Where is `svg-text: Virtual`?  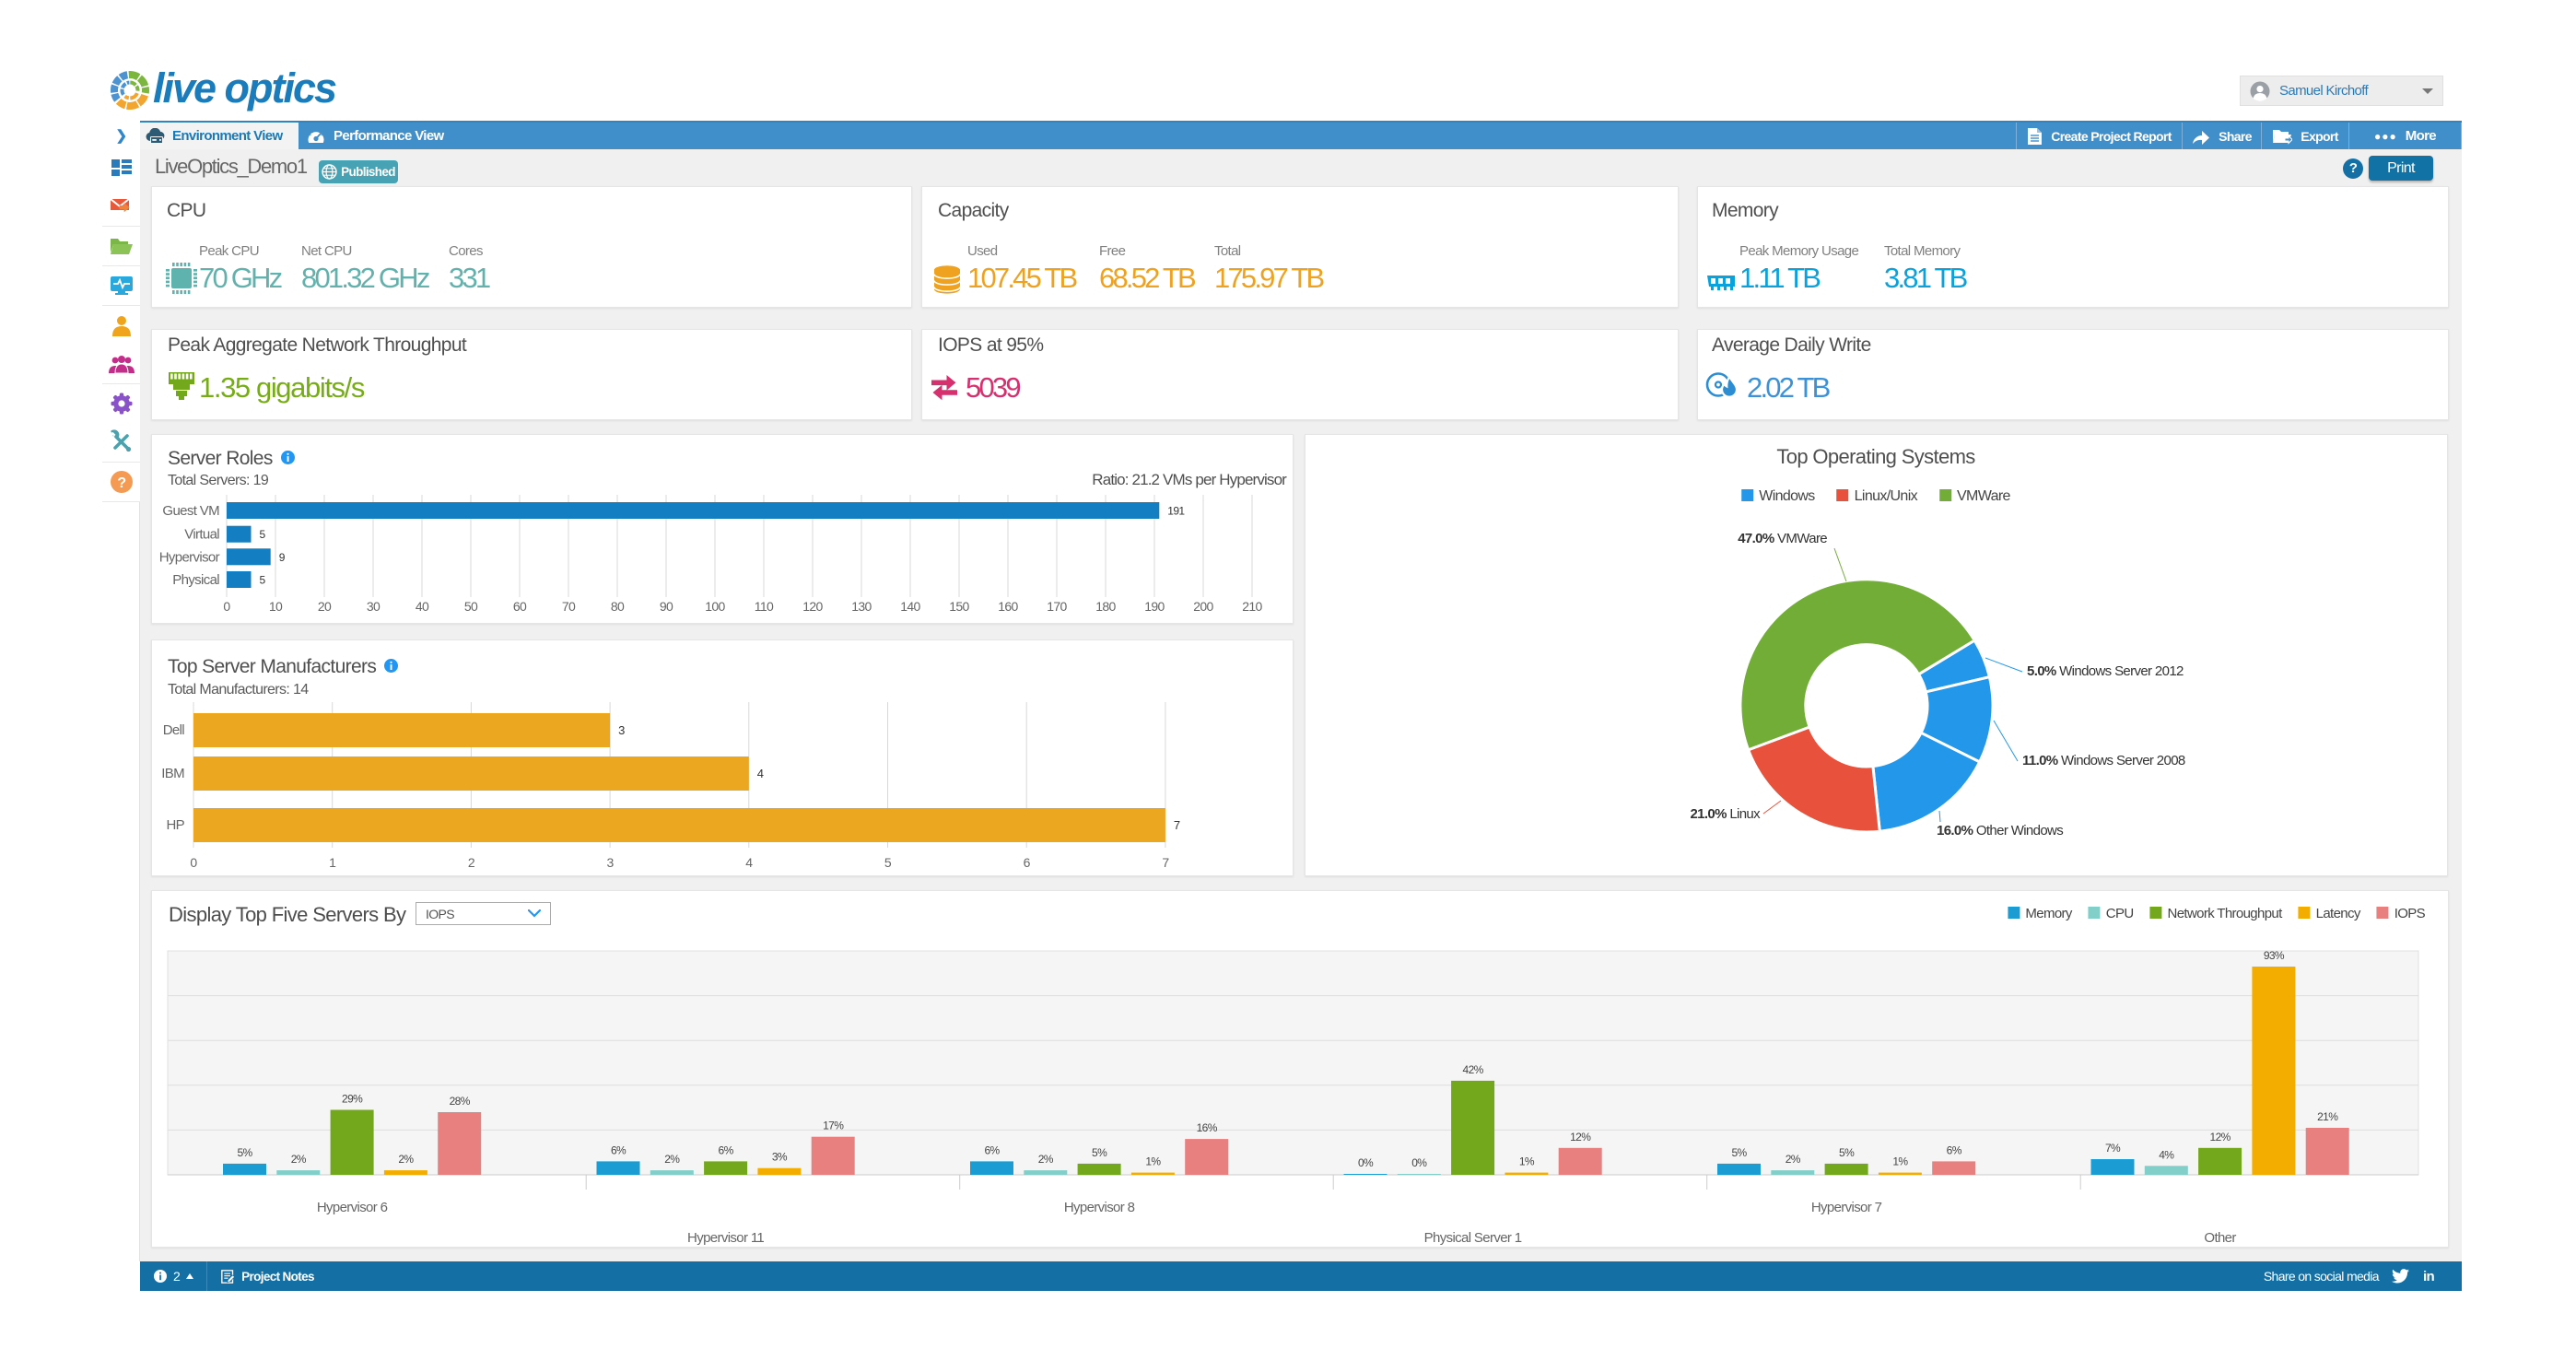 svg-text: Virtual is located at coordinates (201, 535).